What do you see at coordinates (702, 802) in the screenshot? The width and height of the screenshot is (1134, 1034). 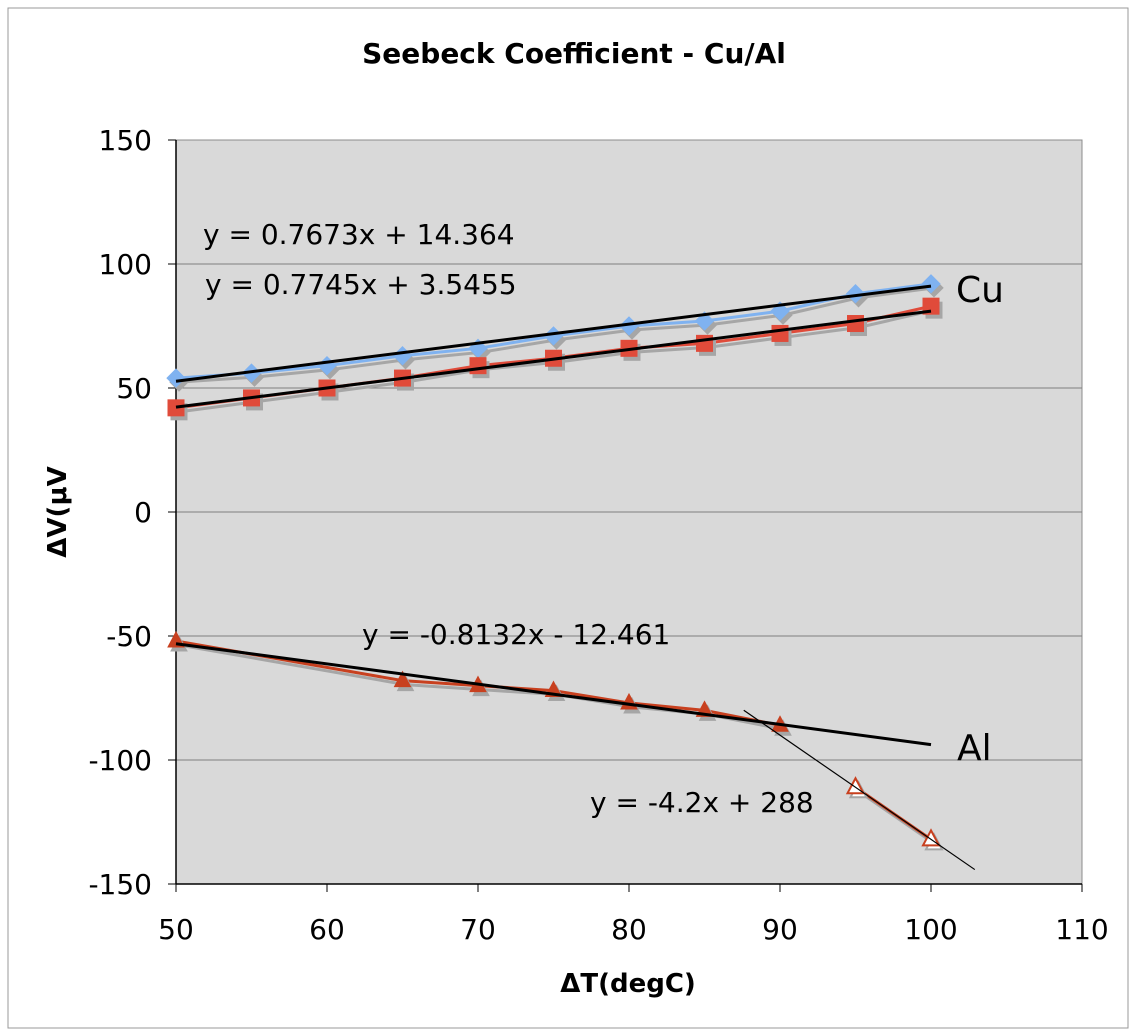 I see `trendline-equation-al-steep: y = -4.2x + 288` at bounding box center [702, 802].